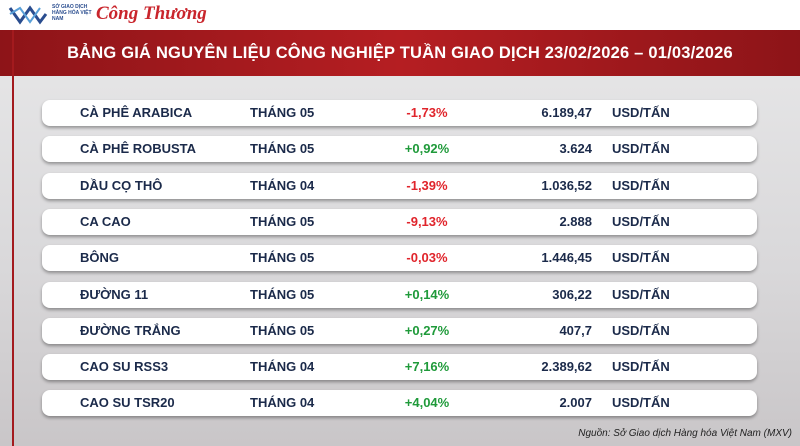  What do you see at coordinates (427, 185) in the screenshot?
I see `change: -1,39%` at bounding box center [427, 185].